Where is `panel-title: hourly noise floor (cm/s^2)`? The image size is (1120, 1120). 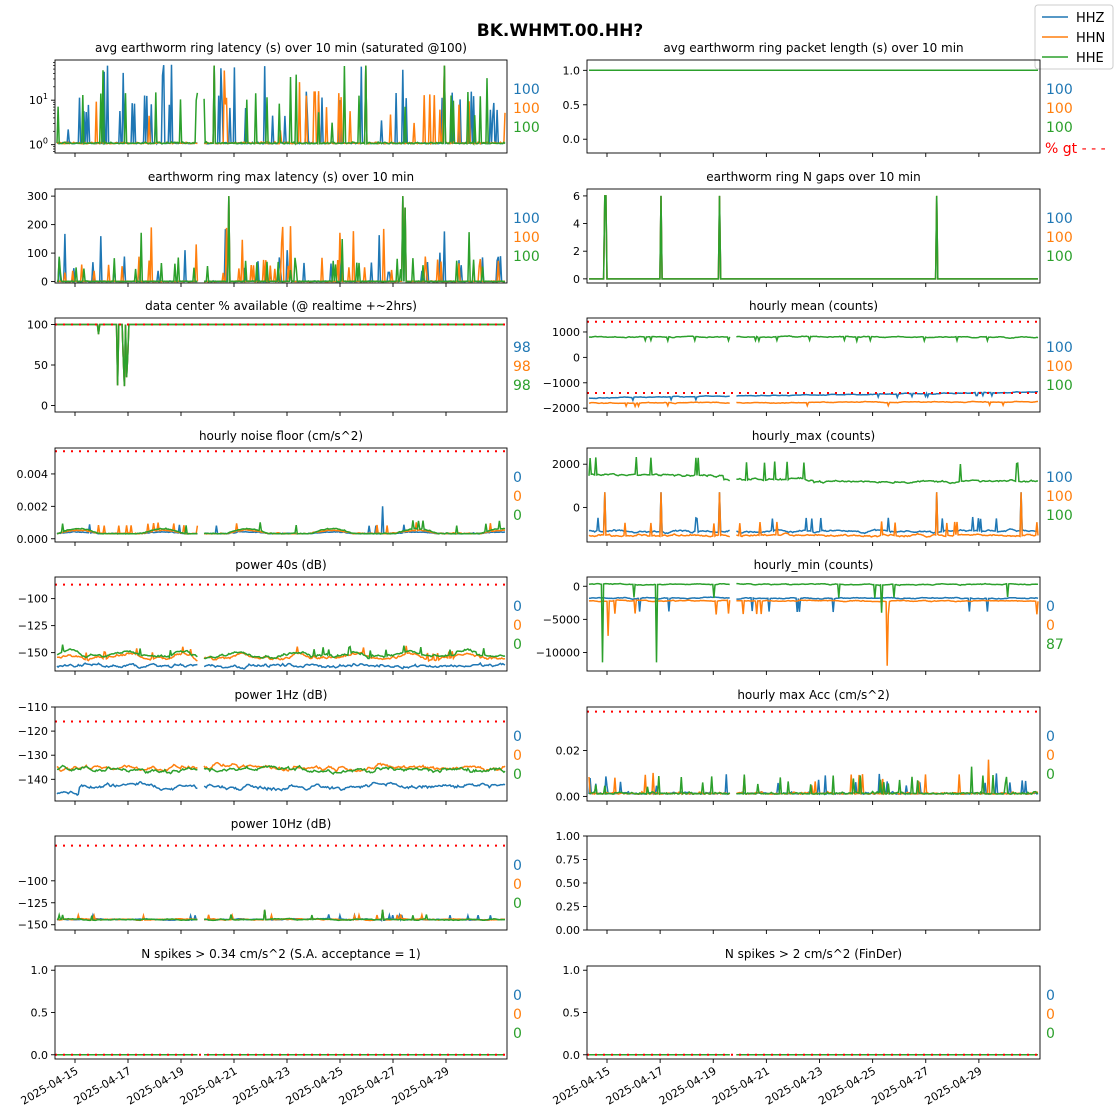 panel-title: hourly noise floor (cm/s^2) is located at coordinates (281, 436).